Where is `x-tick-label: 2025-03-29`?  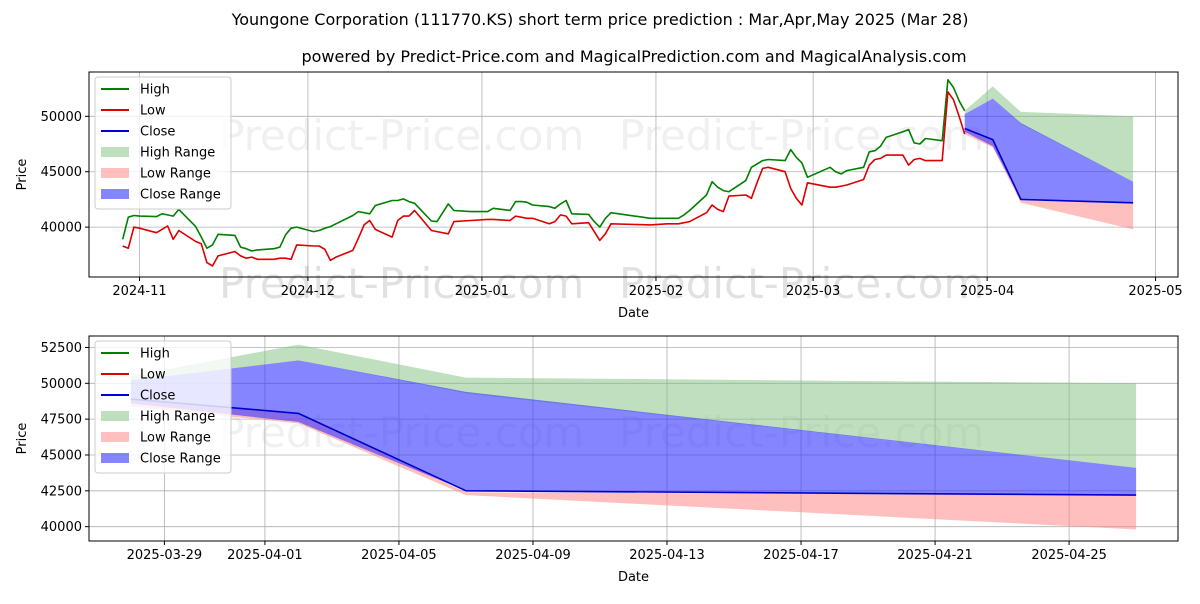
x-tick-label: 2025-03-29 is located at coordinates (165, 555).